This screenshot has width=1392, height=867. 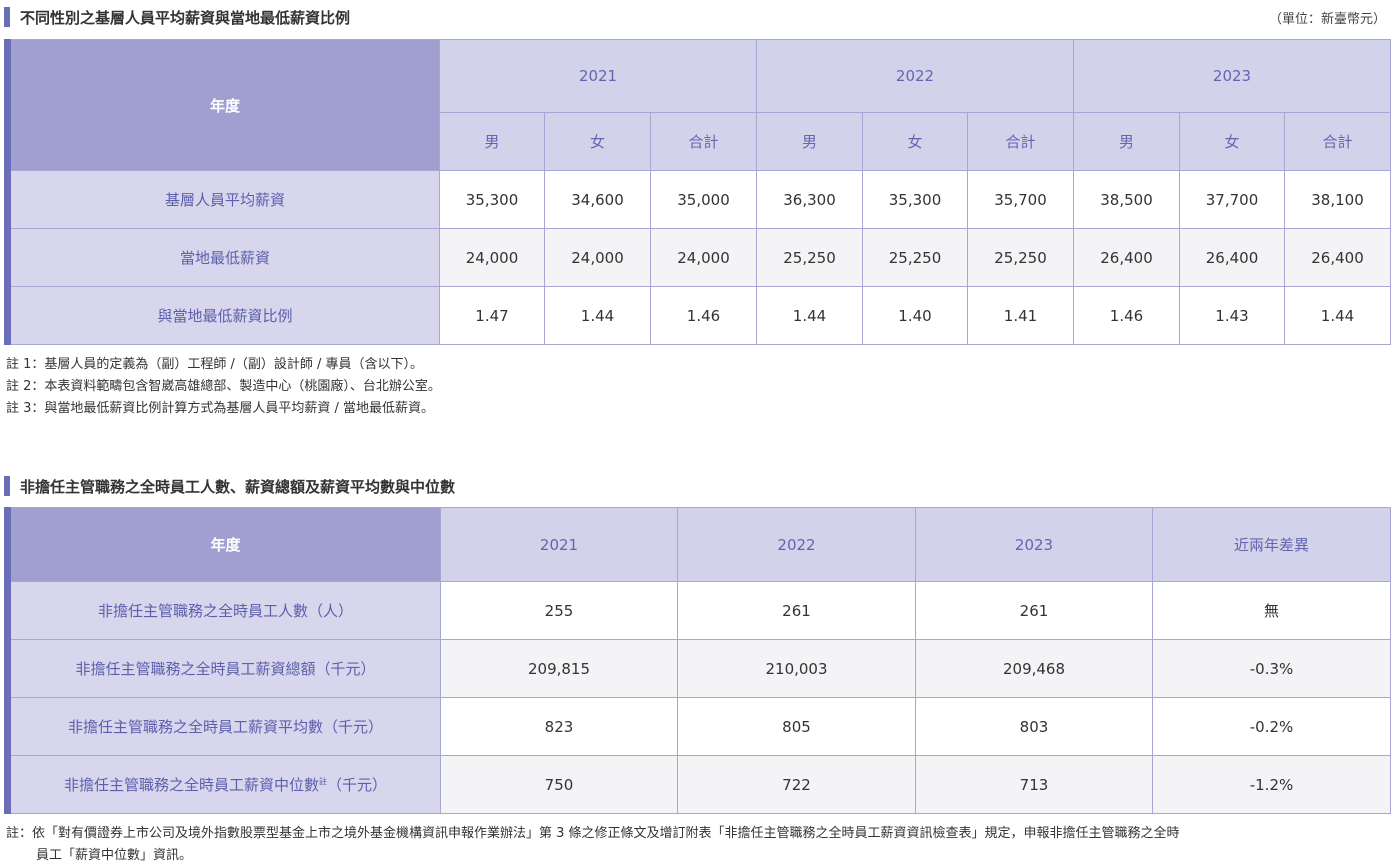 I want to click on section2-accent-bar, so click(x=7, y=486).